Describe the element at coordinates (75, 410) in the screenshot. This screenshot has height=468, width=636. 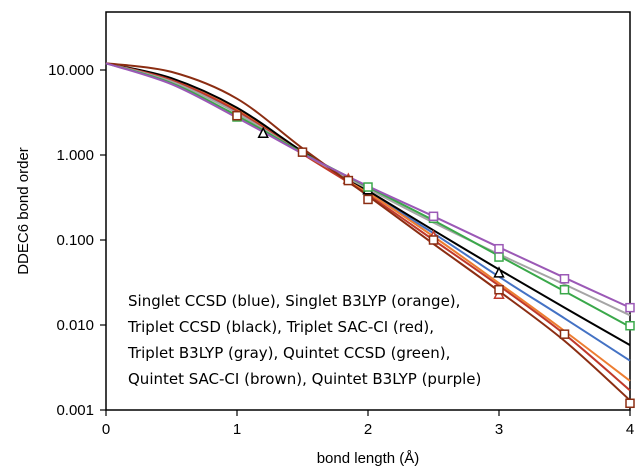
I see `y-tick-label: 0.001` at that location.